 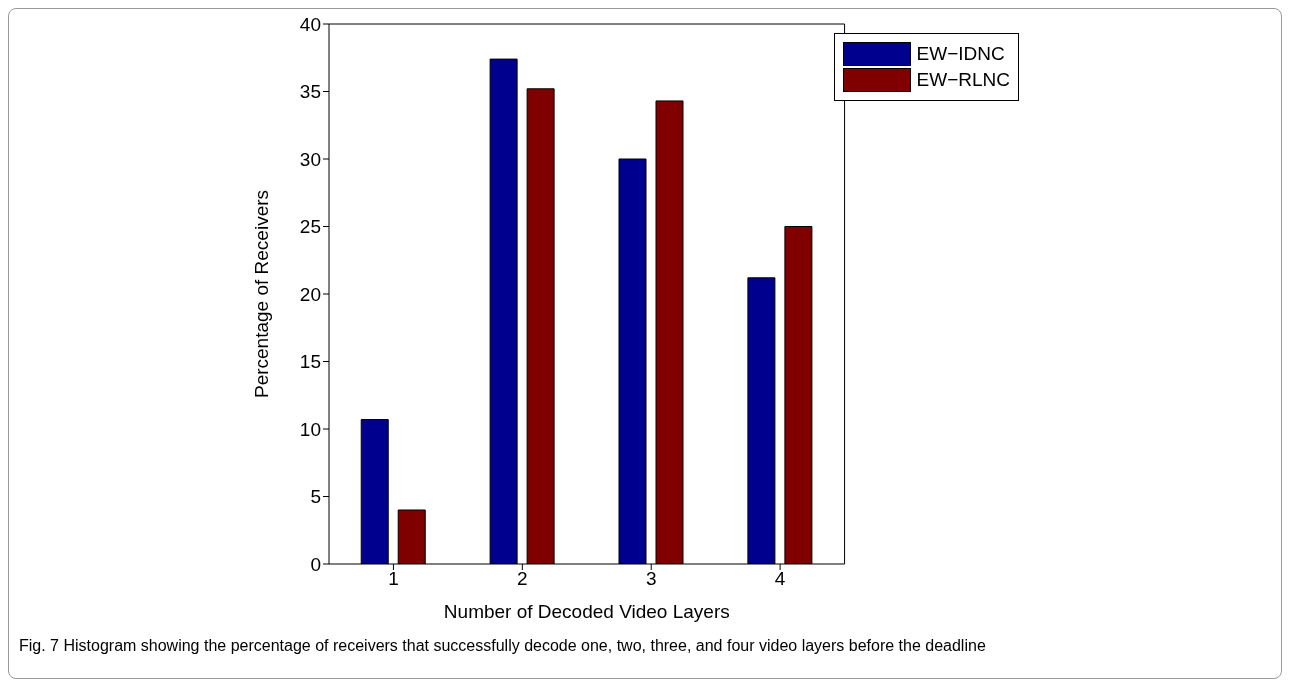 I want to click on y-tick-label: 25, so click(x=310, y=227).